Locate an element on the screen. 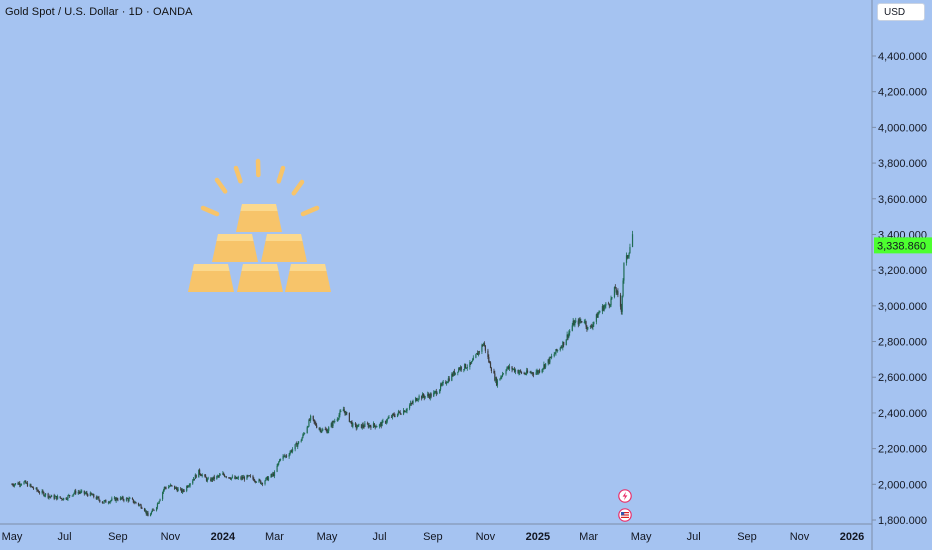  currency-button: USD is located at coordinates (901, 12).